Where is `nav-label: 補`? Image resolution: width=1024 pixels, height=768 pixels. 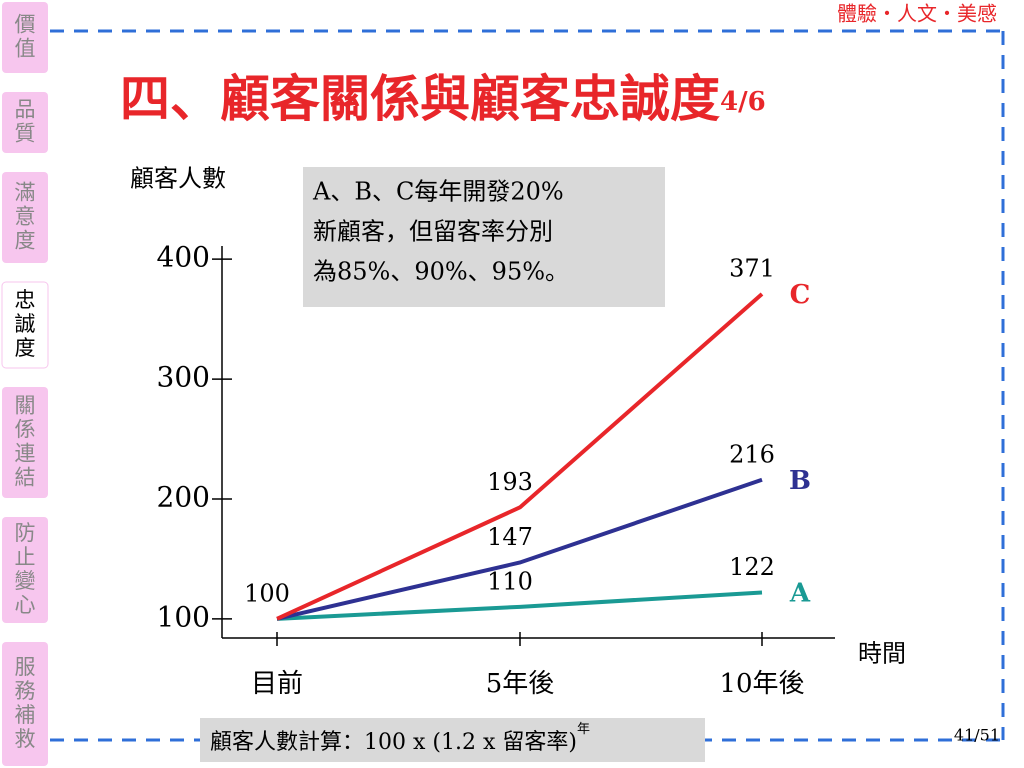
nav-label: 補 is located at coordinates (25, 715).